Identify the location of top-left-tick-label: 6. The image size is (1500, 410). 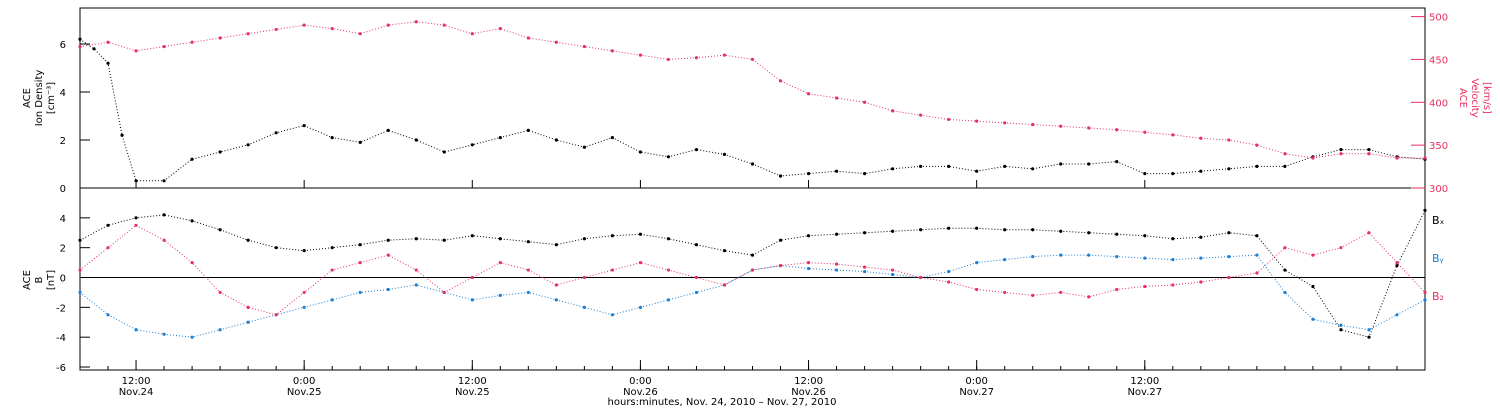
(63, 45).